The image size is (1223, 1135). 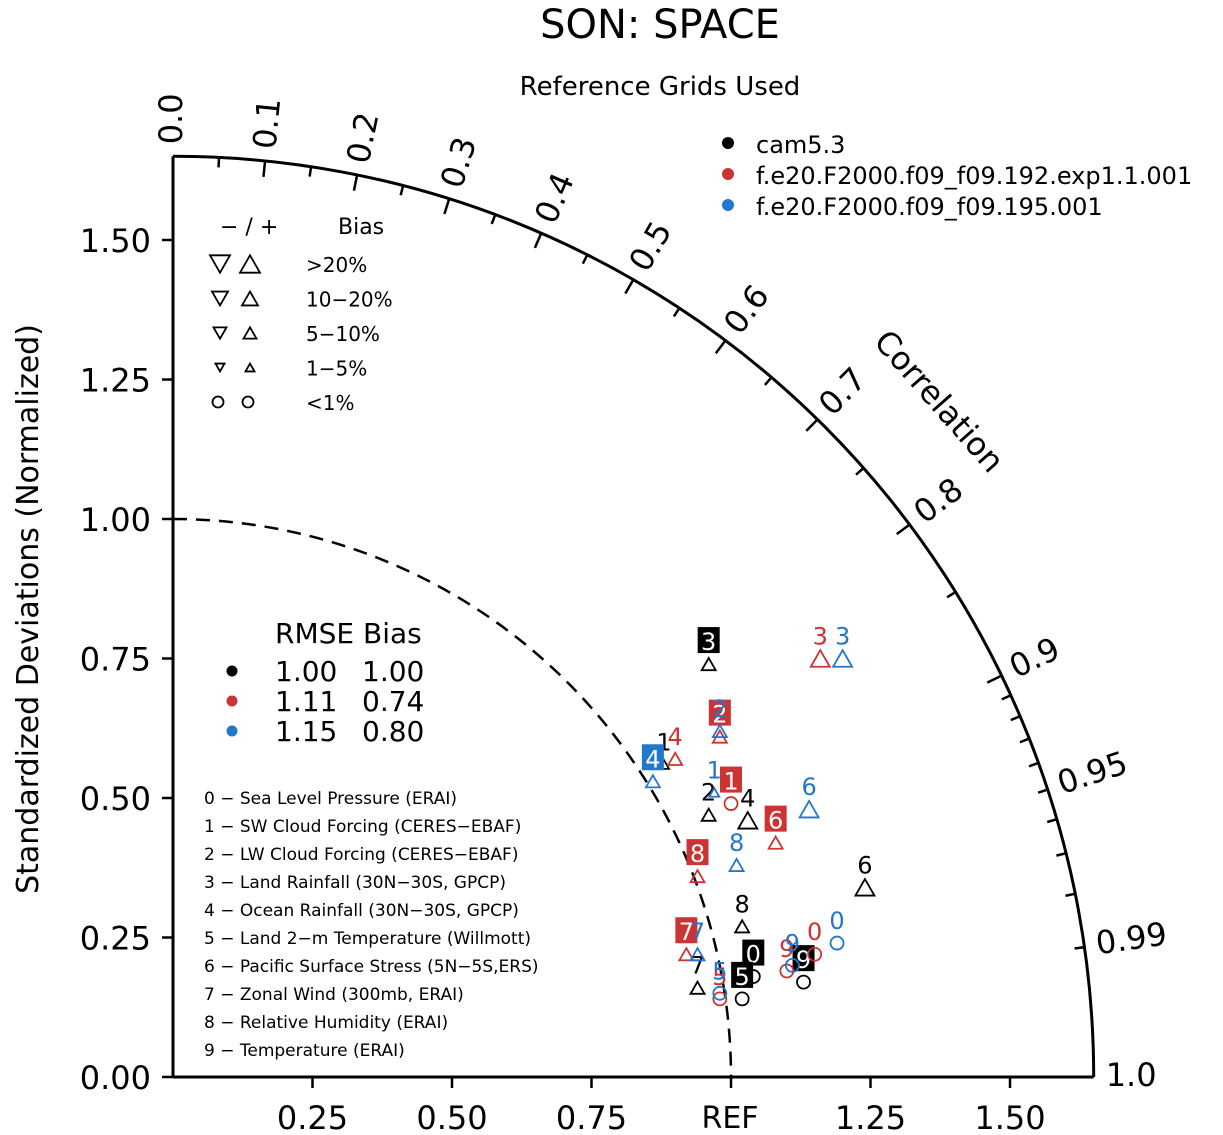 I want to click on variable-legend-item: 6 − Pacific Surface Stress (5N−5S,ERS), so click(x=371, y=967).